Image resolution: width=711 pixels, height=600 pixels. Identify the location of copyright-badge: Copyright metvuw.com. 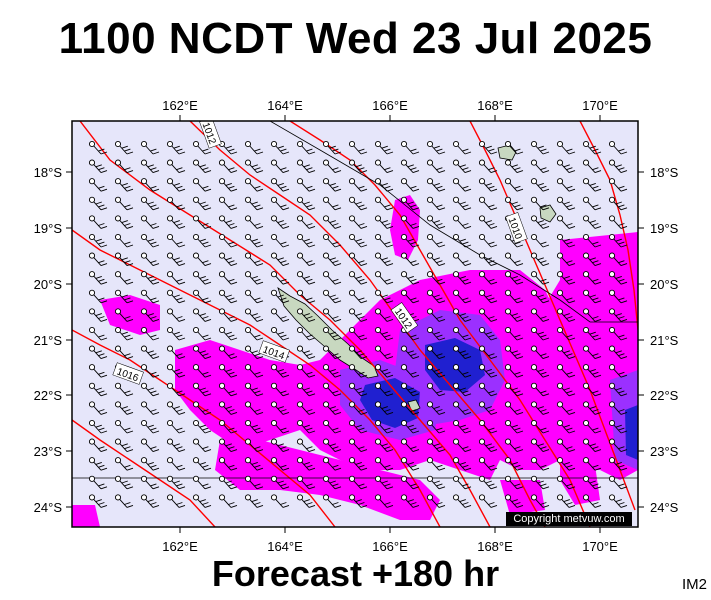
(569, 519).